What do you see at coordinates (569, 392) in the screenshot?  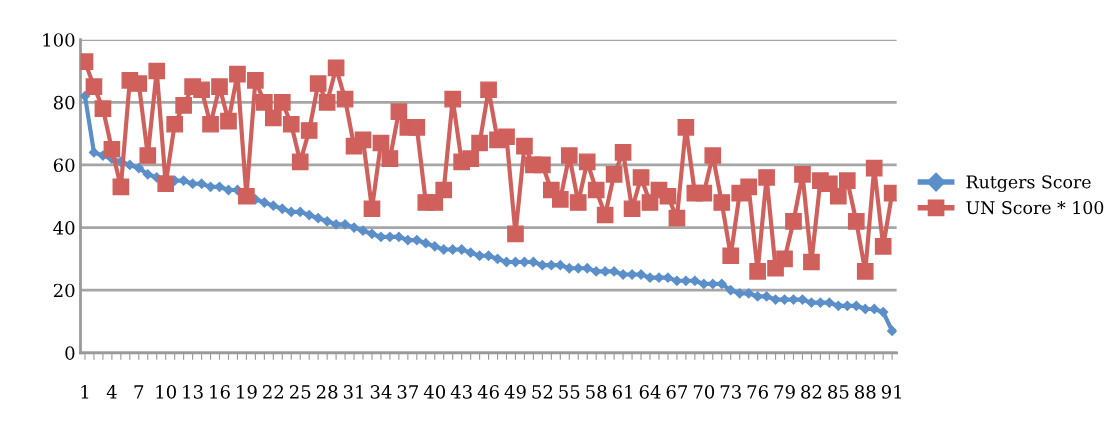 I see `x-tick-label: 55` at bounding box center [569, 392].